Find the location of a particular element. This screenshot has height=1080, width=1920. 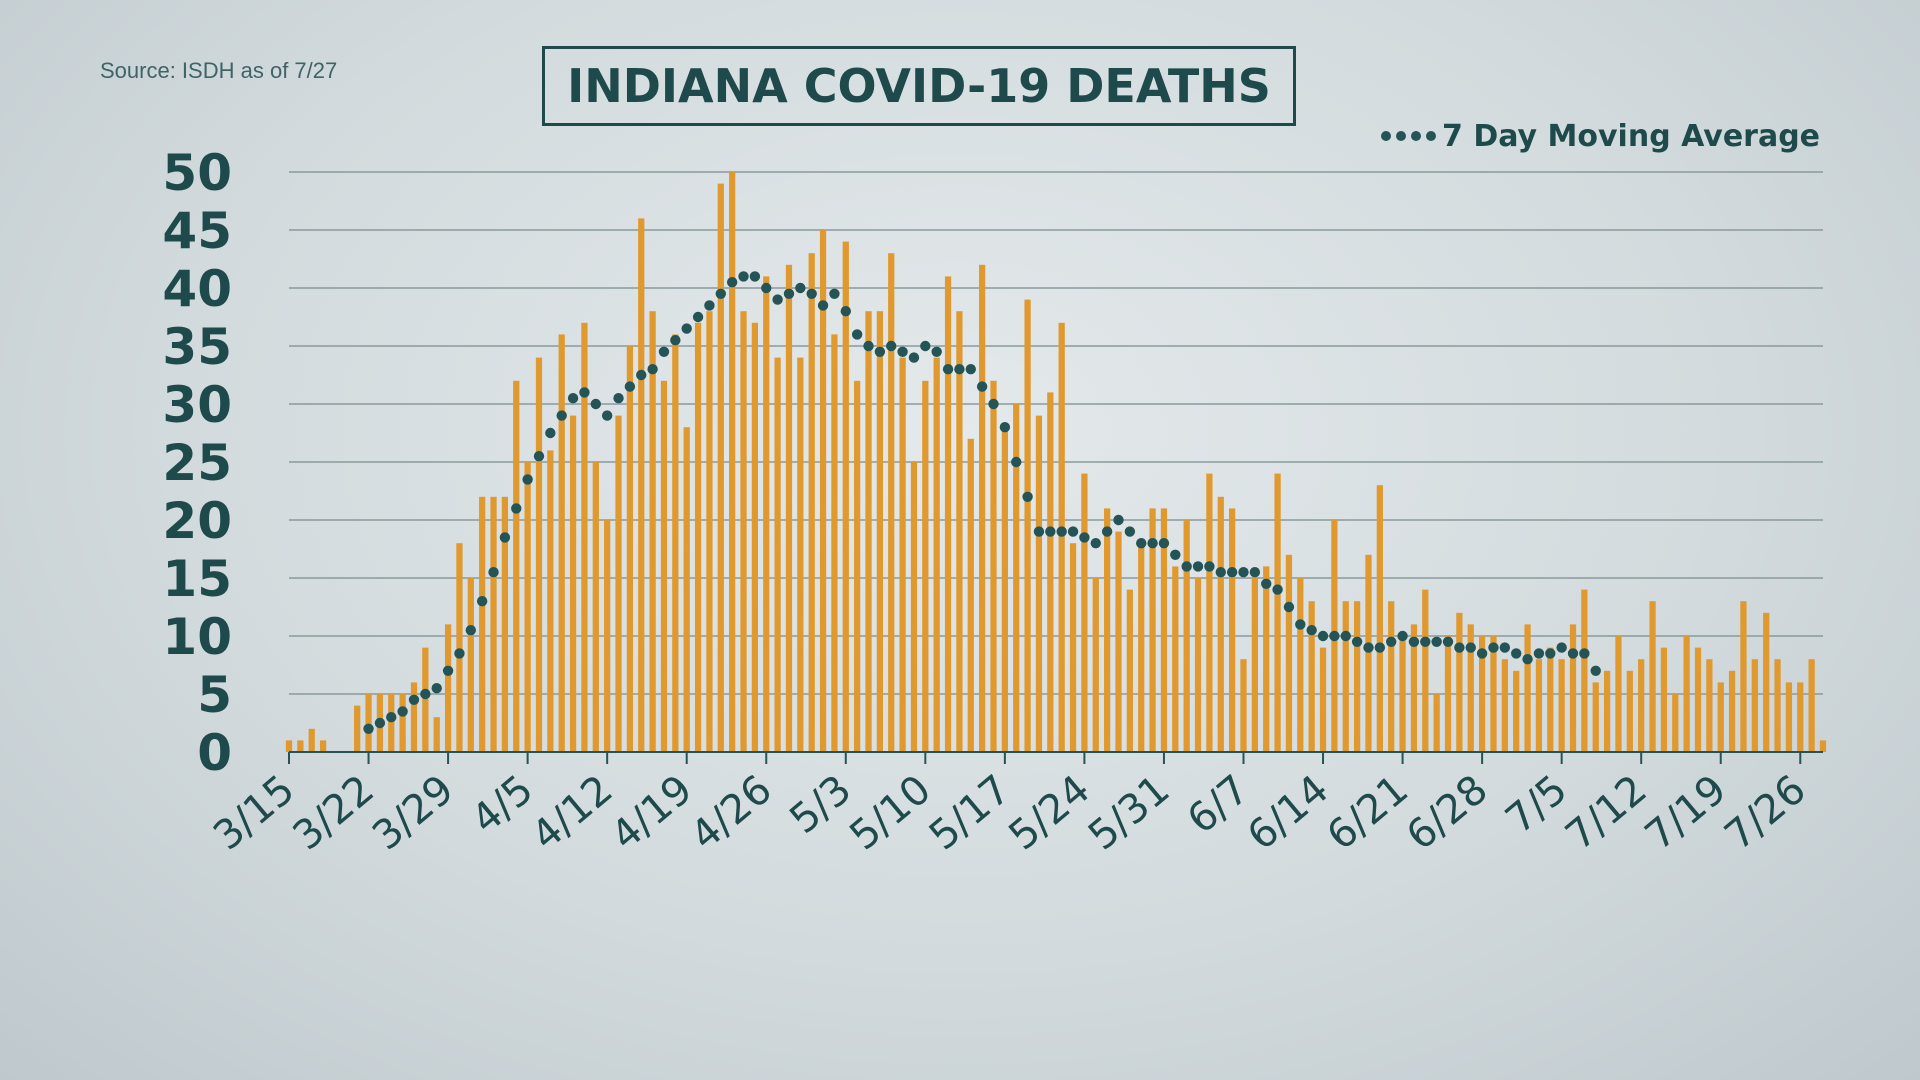

x-tick-label: 5/31 is located at coordinates (1129, 812).